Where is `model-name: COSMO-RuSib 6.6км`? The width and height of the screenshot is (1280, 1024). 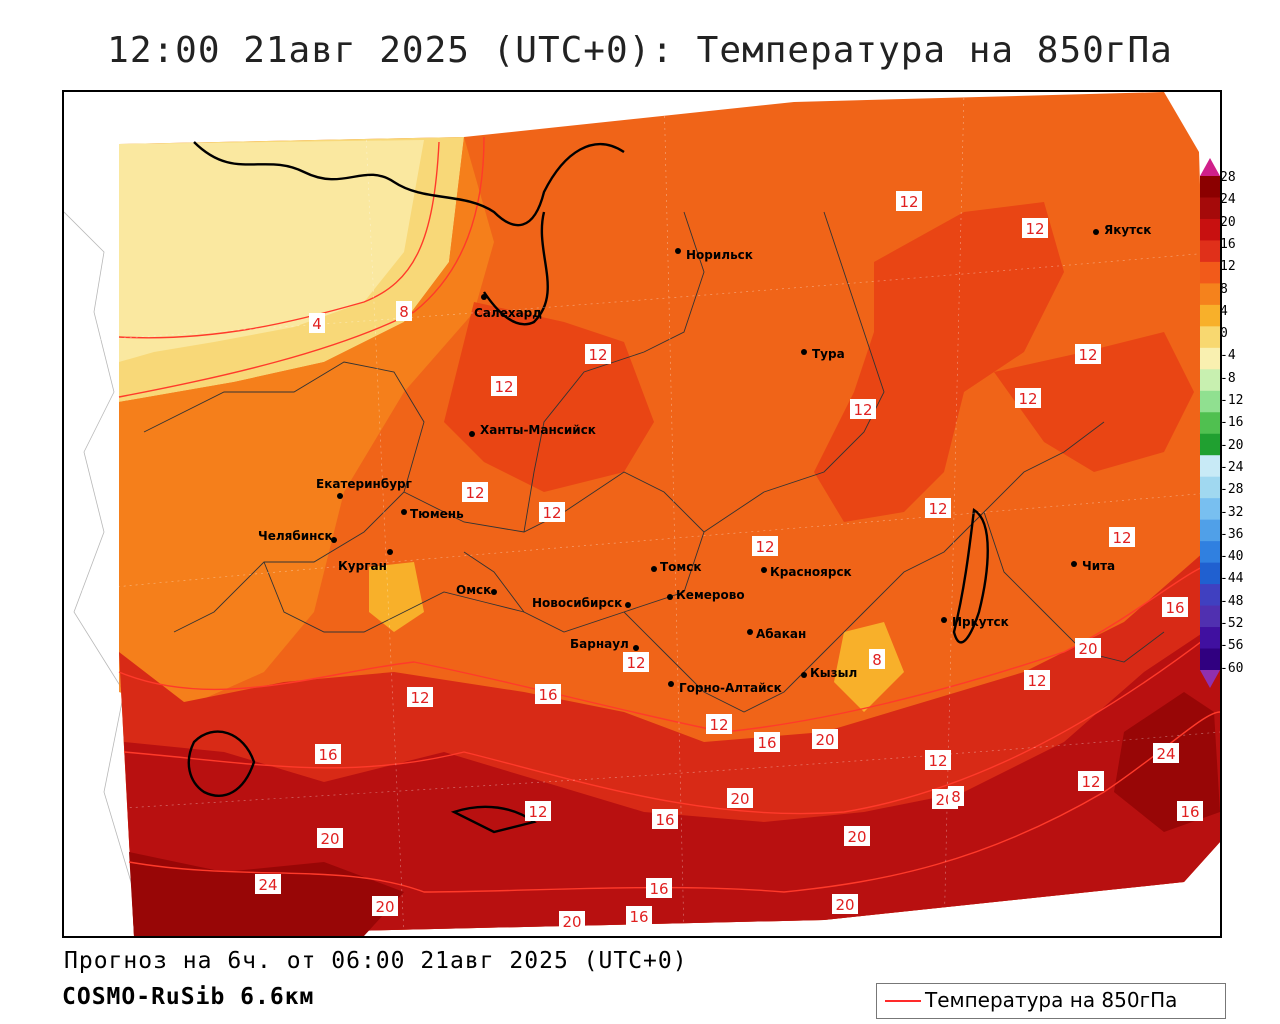
model-name: COSMO-RuSib 6.6км is located at coordinates (188, 997).